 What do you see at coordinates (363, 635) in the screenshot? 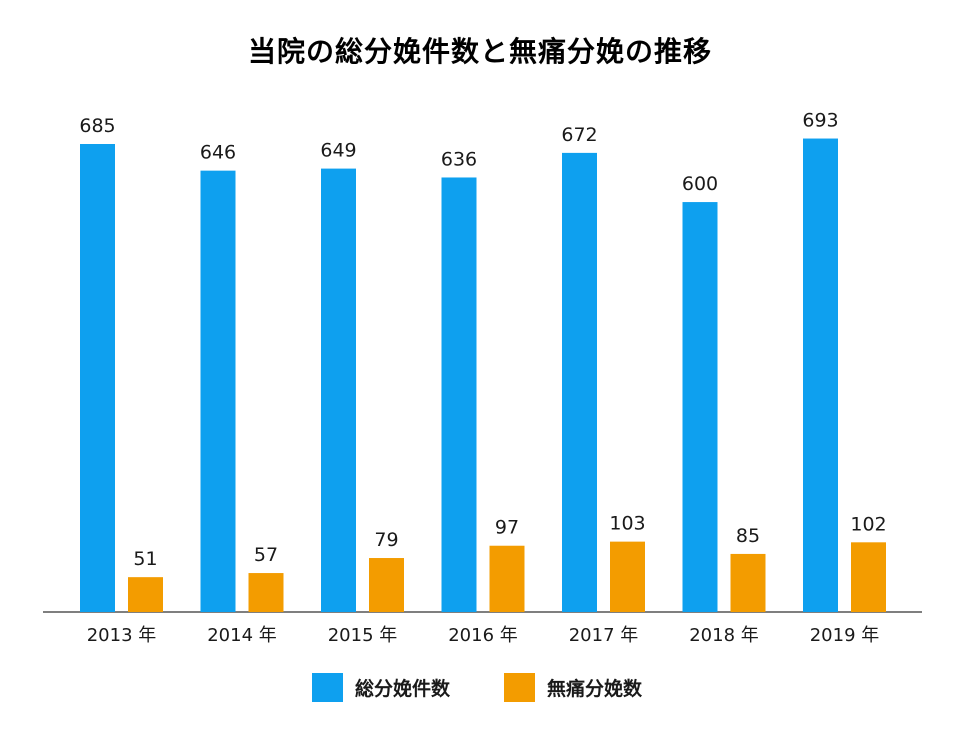
I see `x-tick-label-2: 2015 年` at bounding box center [363, 635].